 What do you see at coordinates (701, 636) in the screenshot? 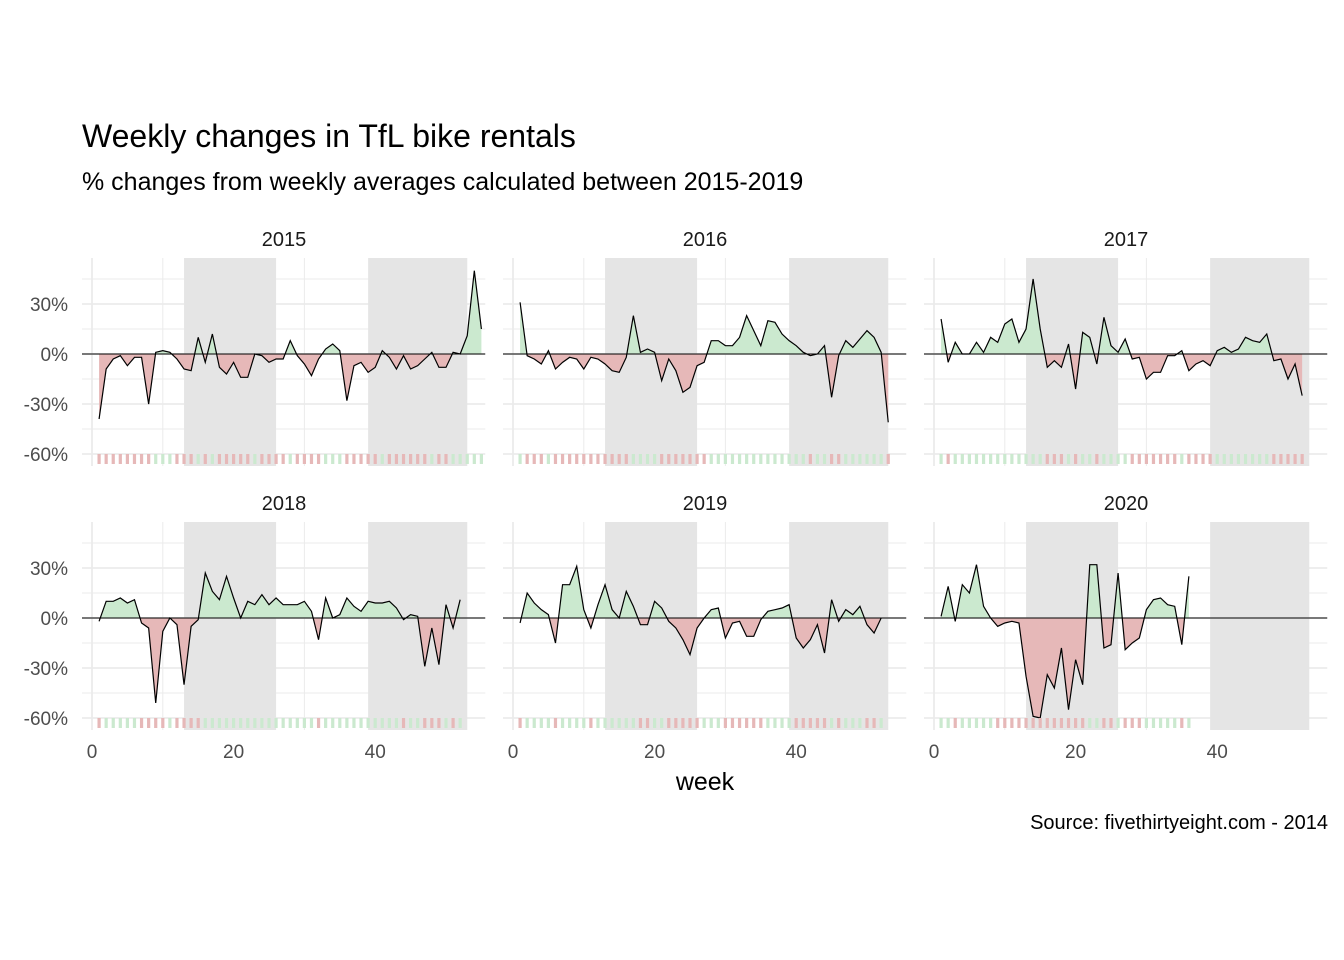
I see `series-area-negative` at bounding box center [701, 636].